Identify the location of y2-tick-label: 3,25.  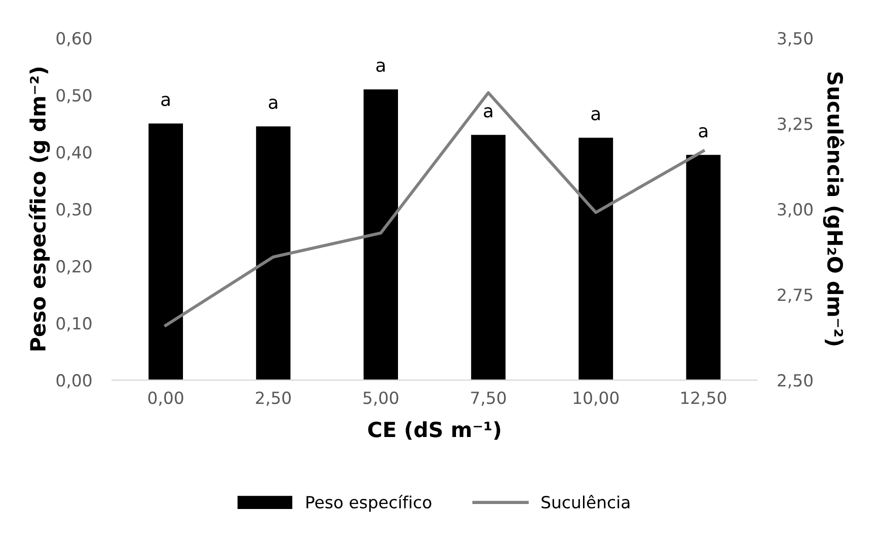
(795, 124).